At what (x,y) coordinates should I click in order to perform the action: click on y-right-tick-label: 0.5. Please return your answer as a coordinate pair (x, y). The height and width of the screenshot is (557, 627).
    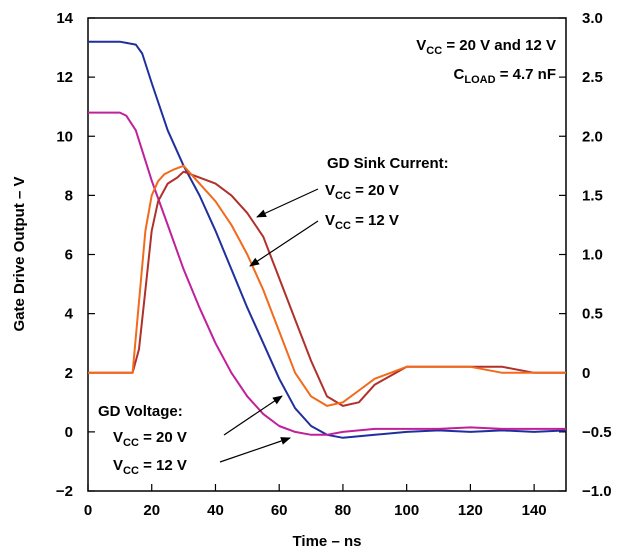
    Looking at the image, I should click on (592, 314).